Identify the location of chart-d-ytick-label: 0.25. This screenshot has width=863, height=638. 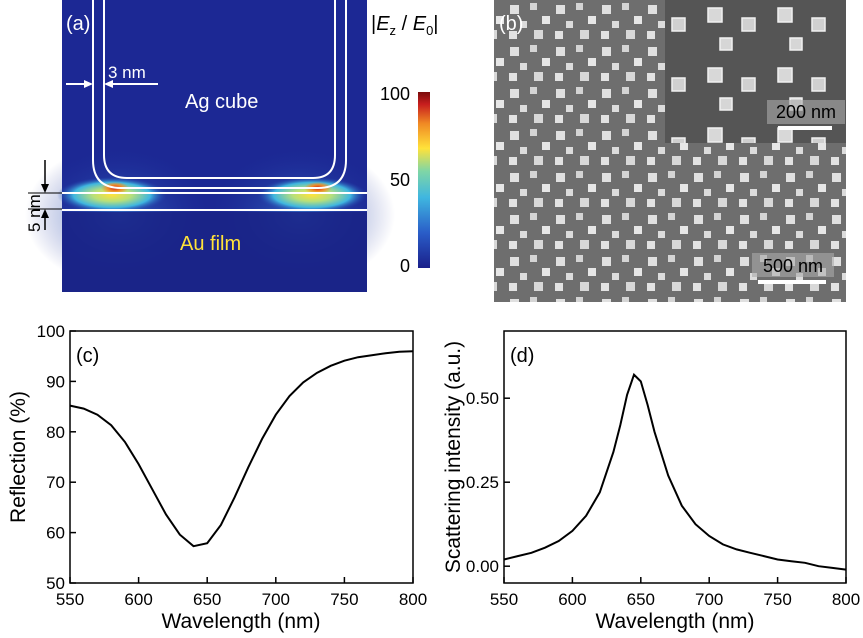
(482, 482).